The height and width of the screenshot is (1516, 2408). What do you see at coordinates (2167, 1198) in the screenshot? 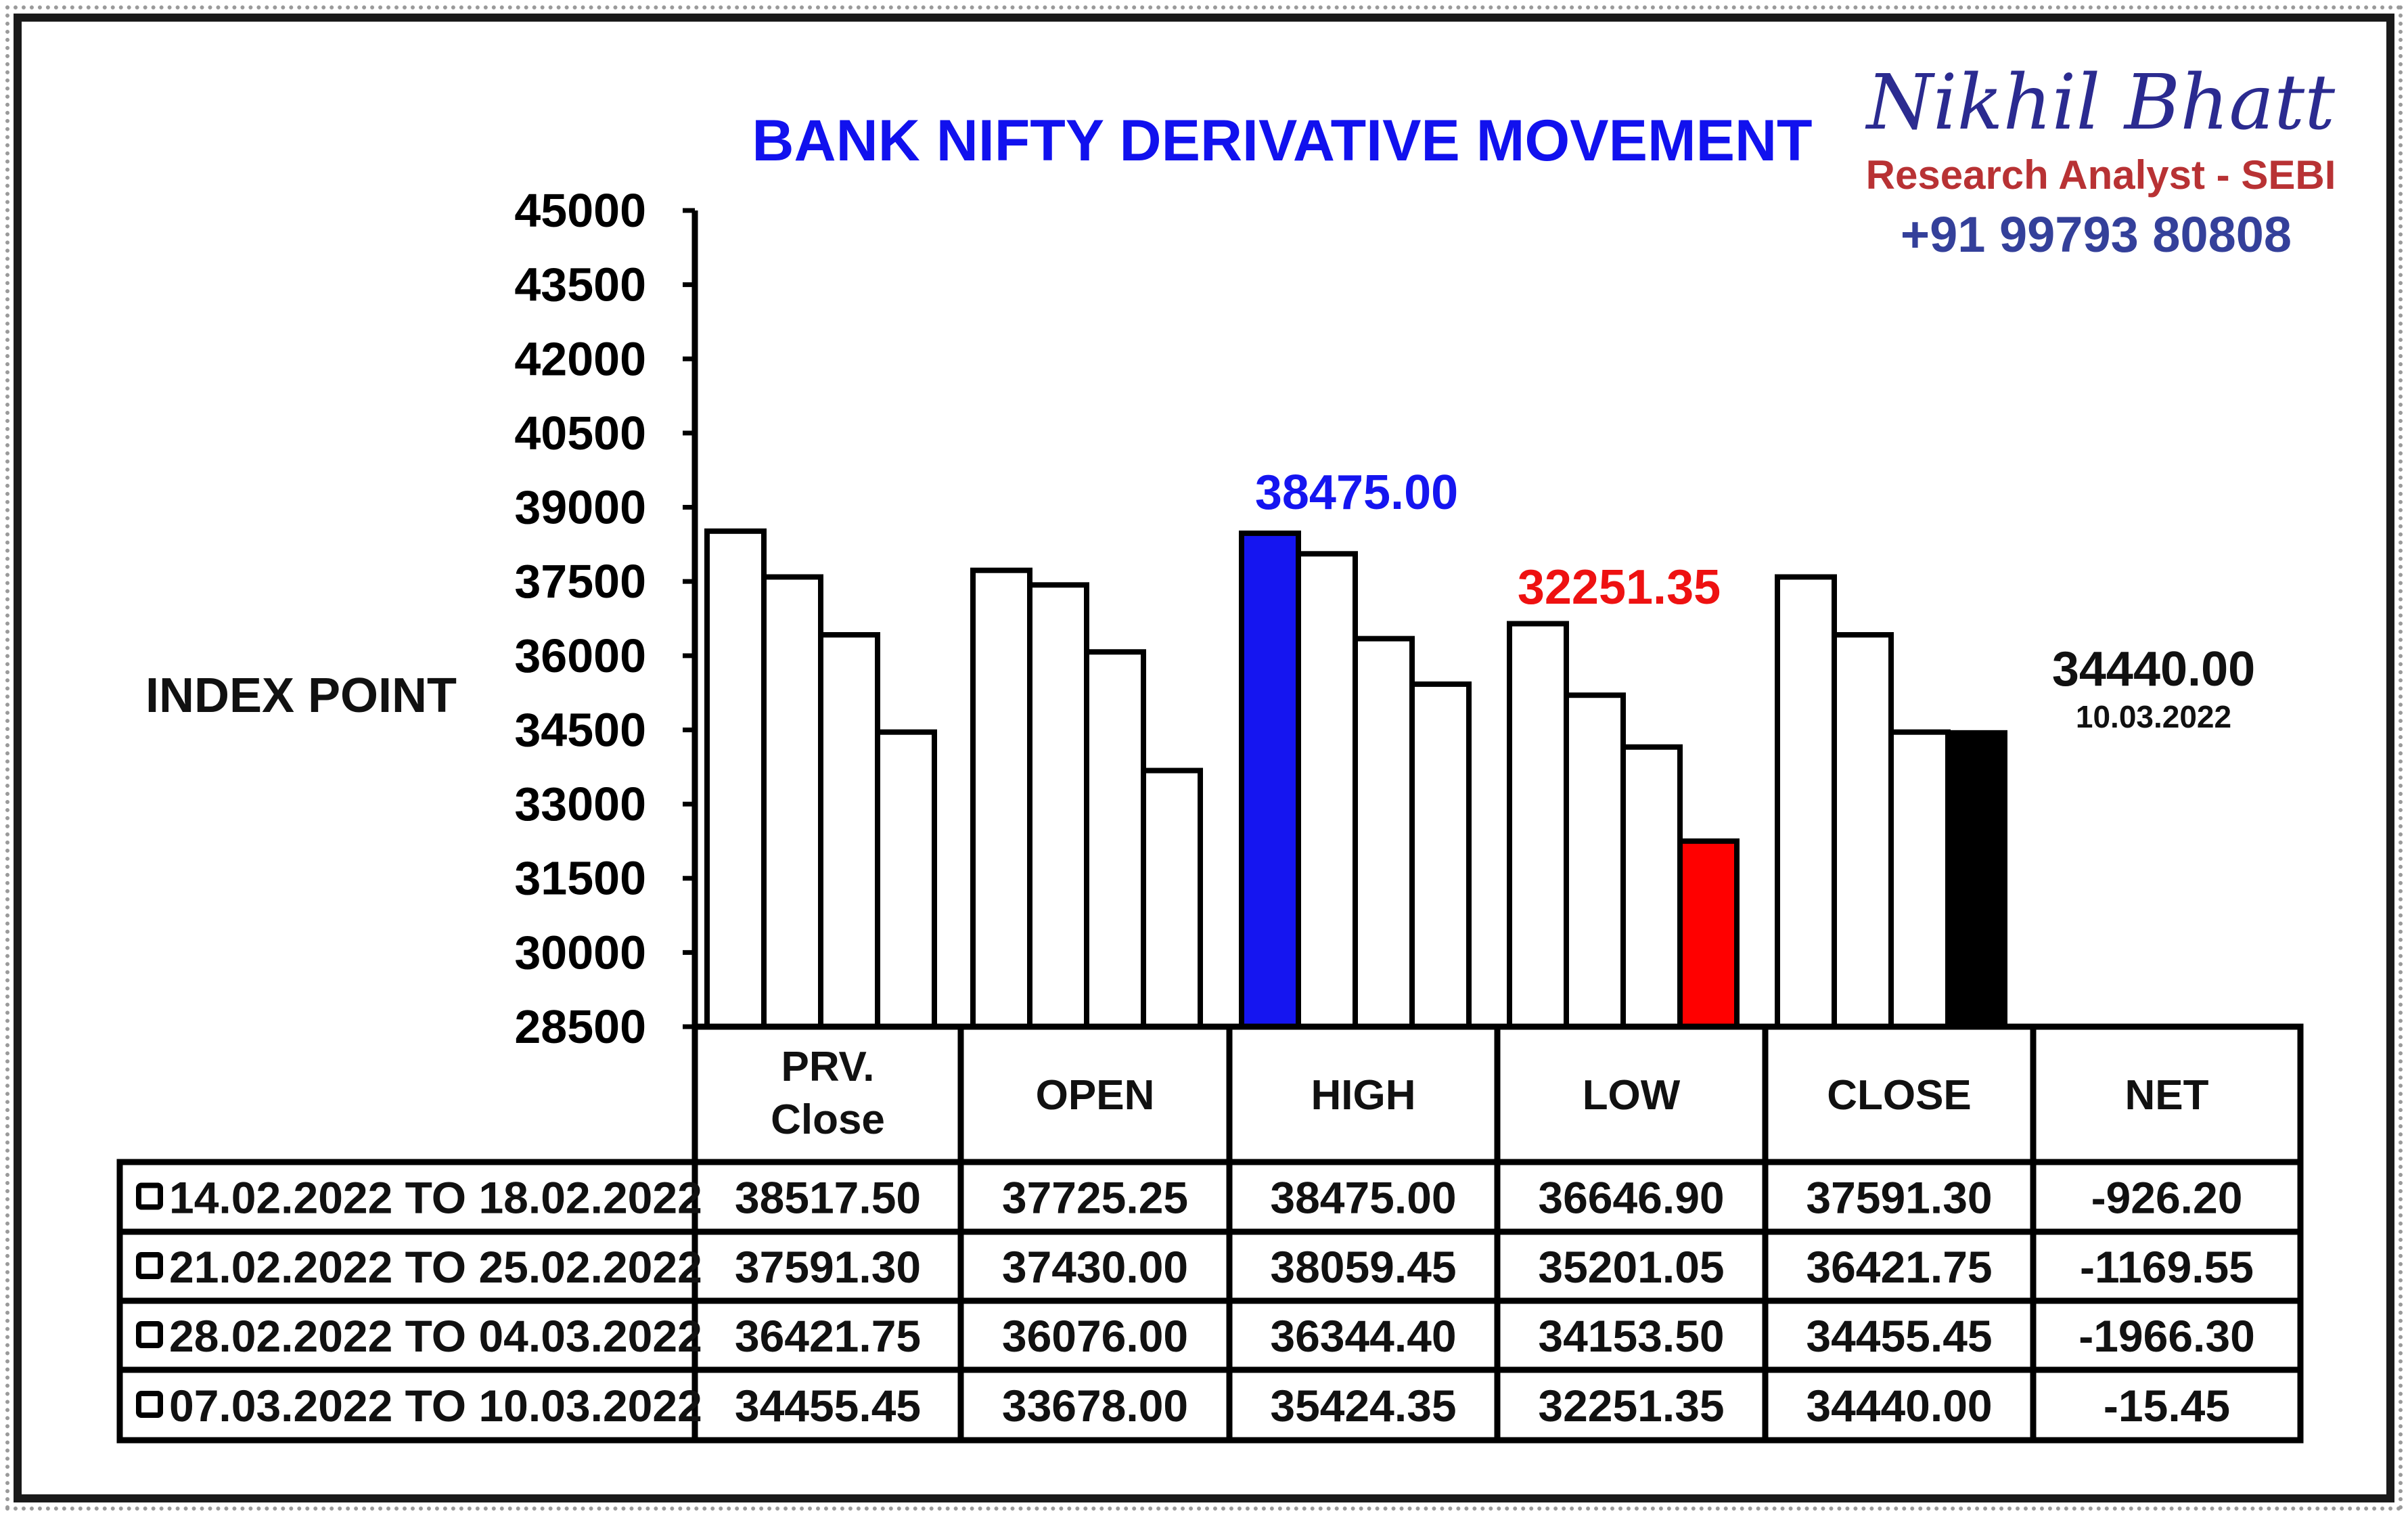
I see `table-cell: -926.20` at bounding box center [2167, 1198].